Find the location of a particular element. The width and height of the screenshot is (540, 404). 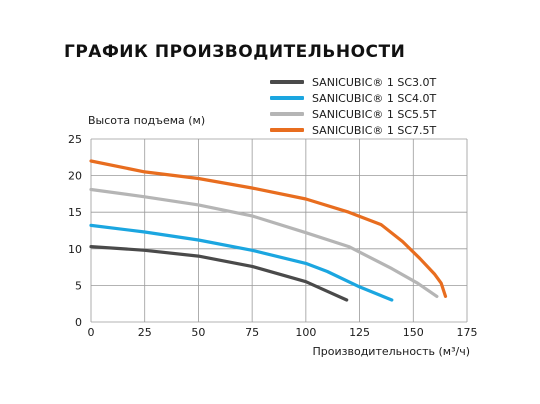

series-line-sc3 is located at coordinates (219, 273).